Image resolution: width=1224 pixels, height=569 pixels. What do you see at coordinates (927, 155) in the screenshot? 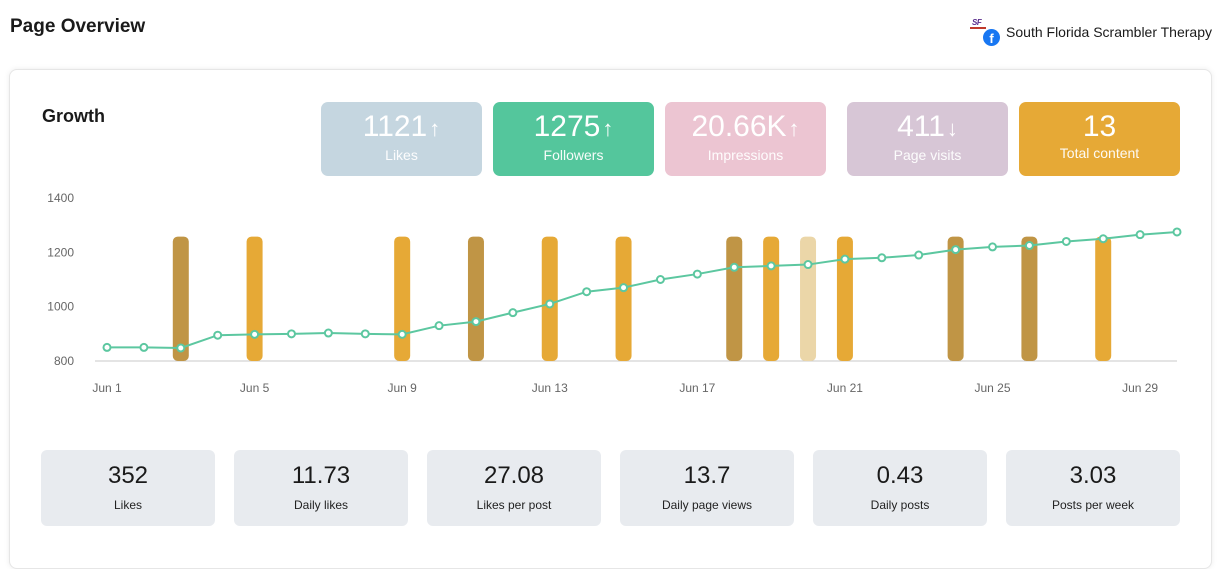
I see `kpi-label: Page visits` at bounding box center [927, 155].